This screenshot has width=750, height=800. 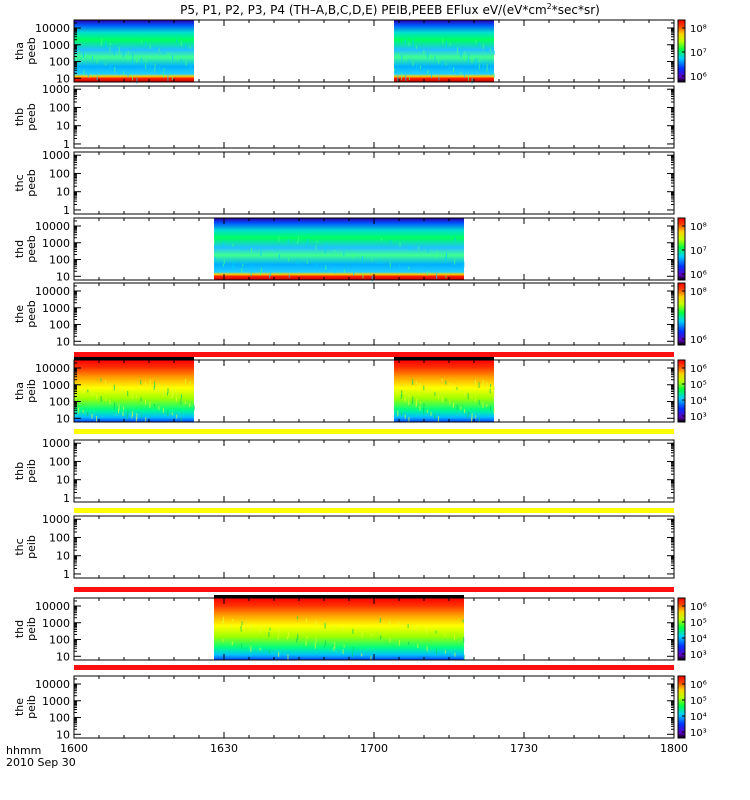 What do you see at coordinates (56, 623) in the screenshot?
I see `thdpeib-y-tick-label: 1000` at bounding box center [56, 623].